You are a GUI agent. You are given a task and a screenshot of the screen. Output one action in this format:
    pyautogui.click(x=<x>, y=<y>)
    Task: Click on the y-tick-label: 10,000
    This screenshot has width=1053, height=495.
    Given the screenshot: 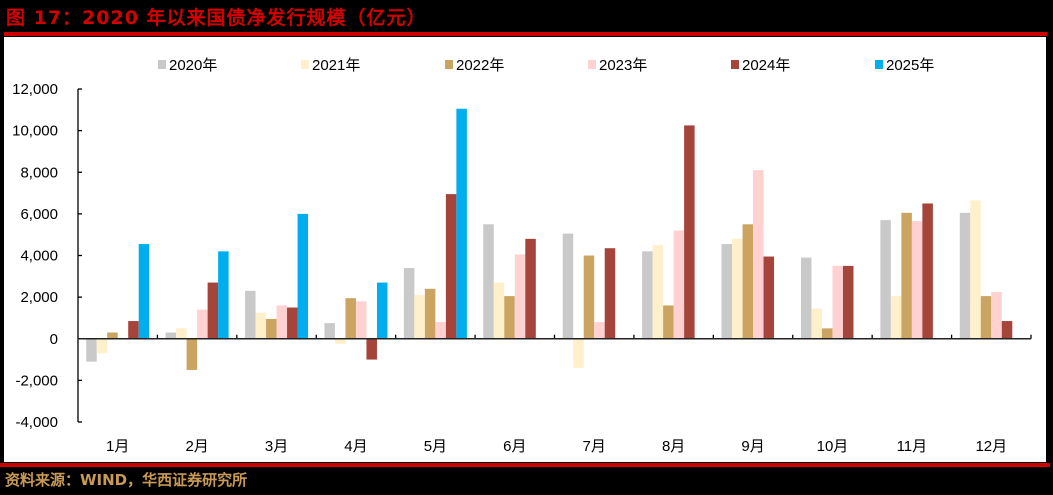 What is the action you would take?
    pyautogui.click(x=35, y=131)
    